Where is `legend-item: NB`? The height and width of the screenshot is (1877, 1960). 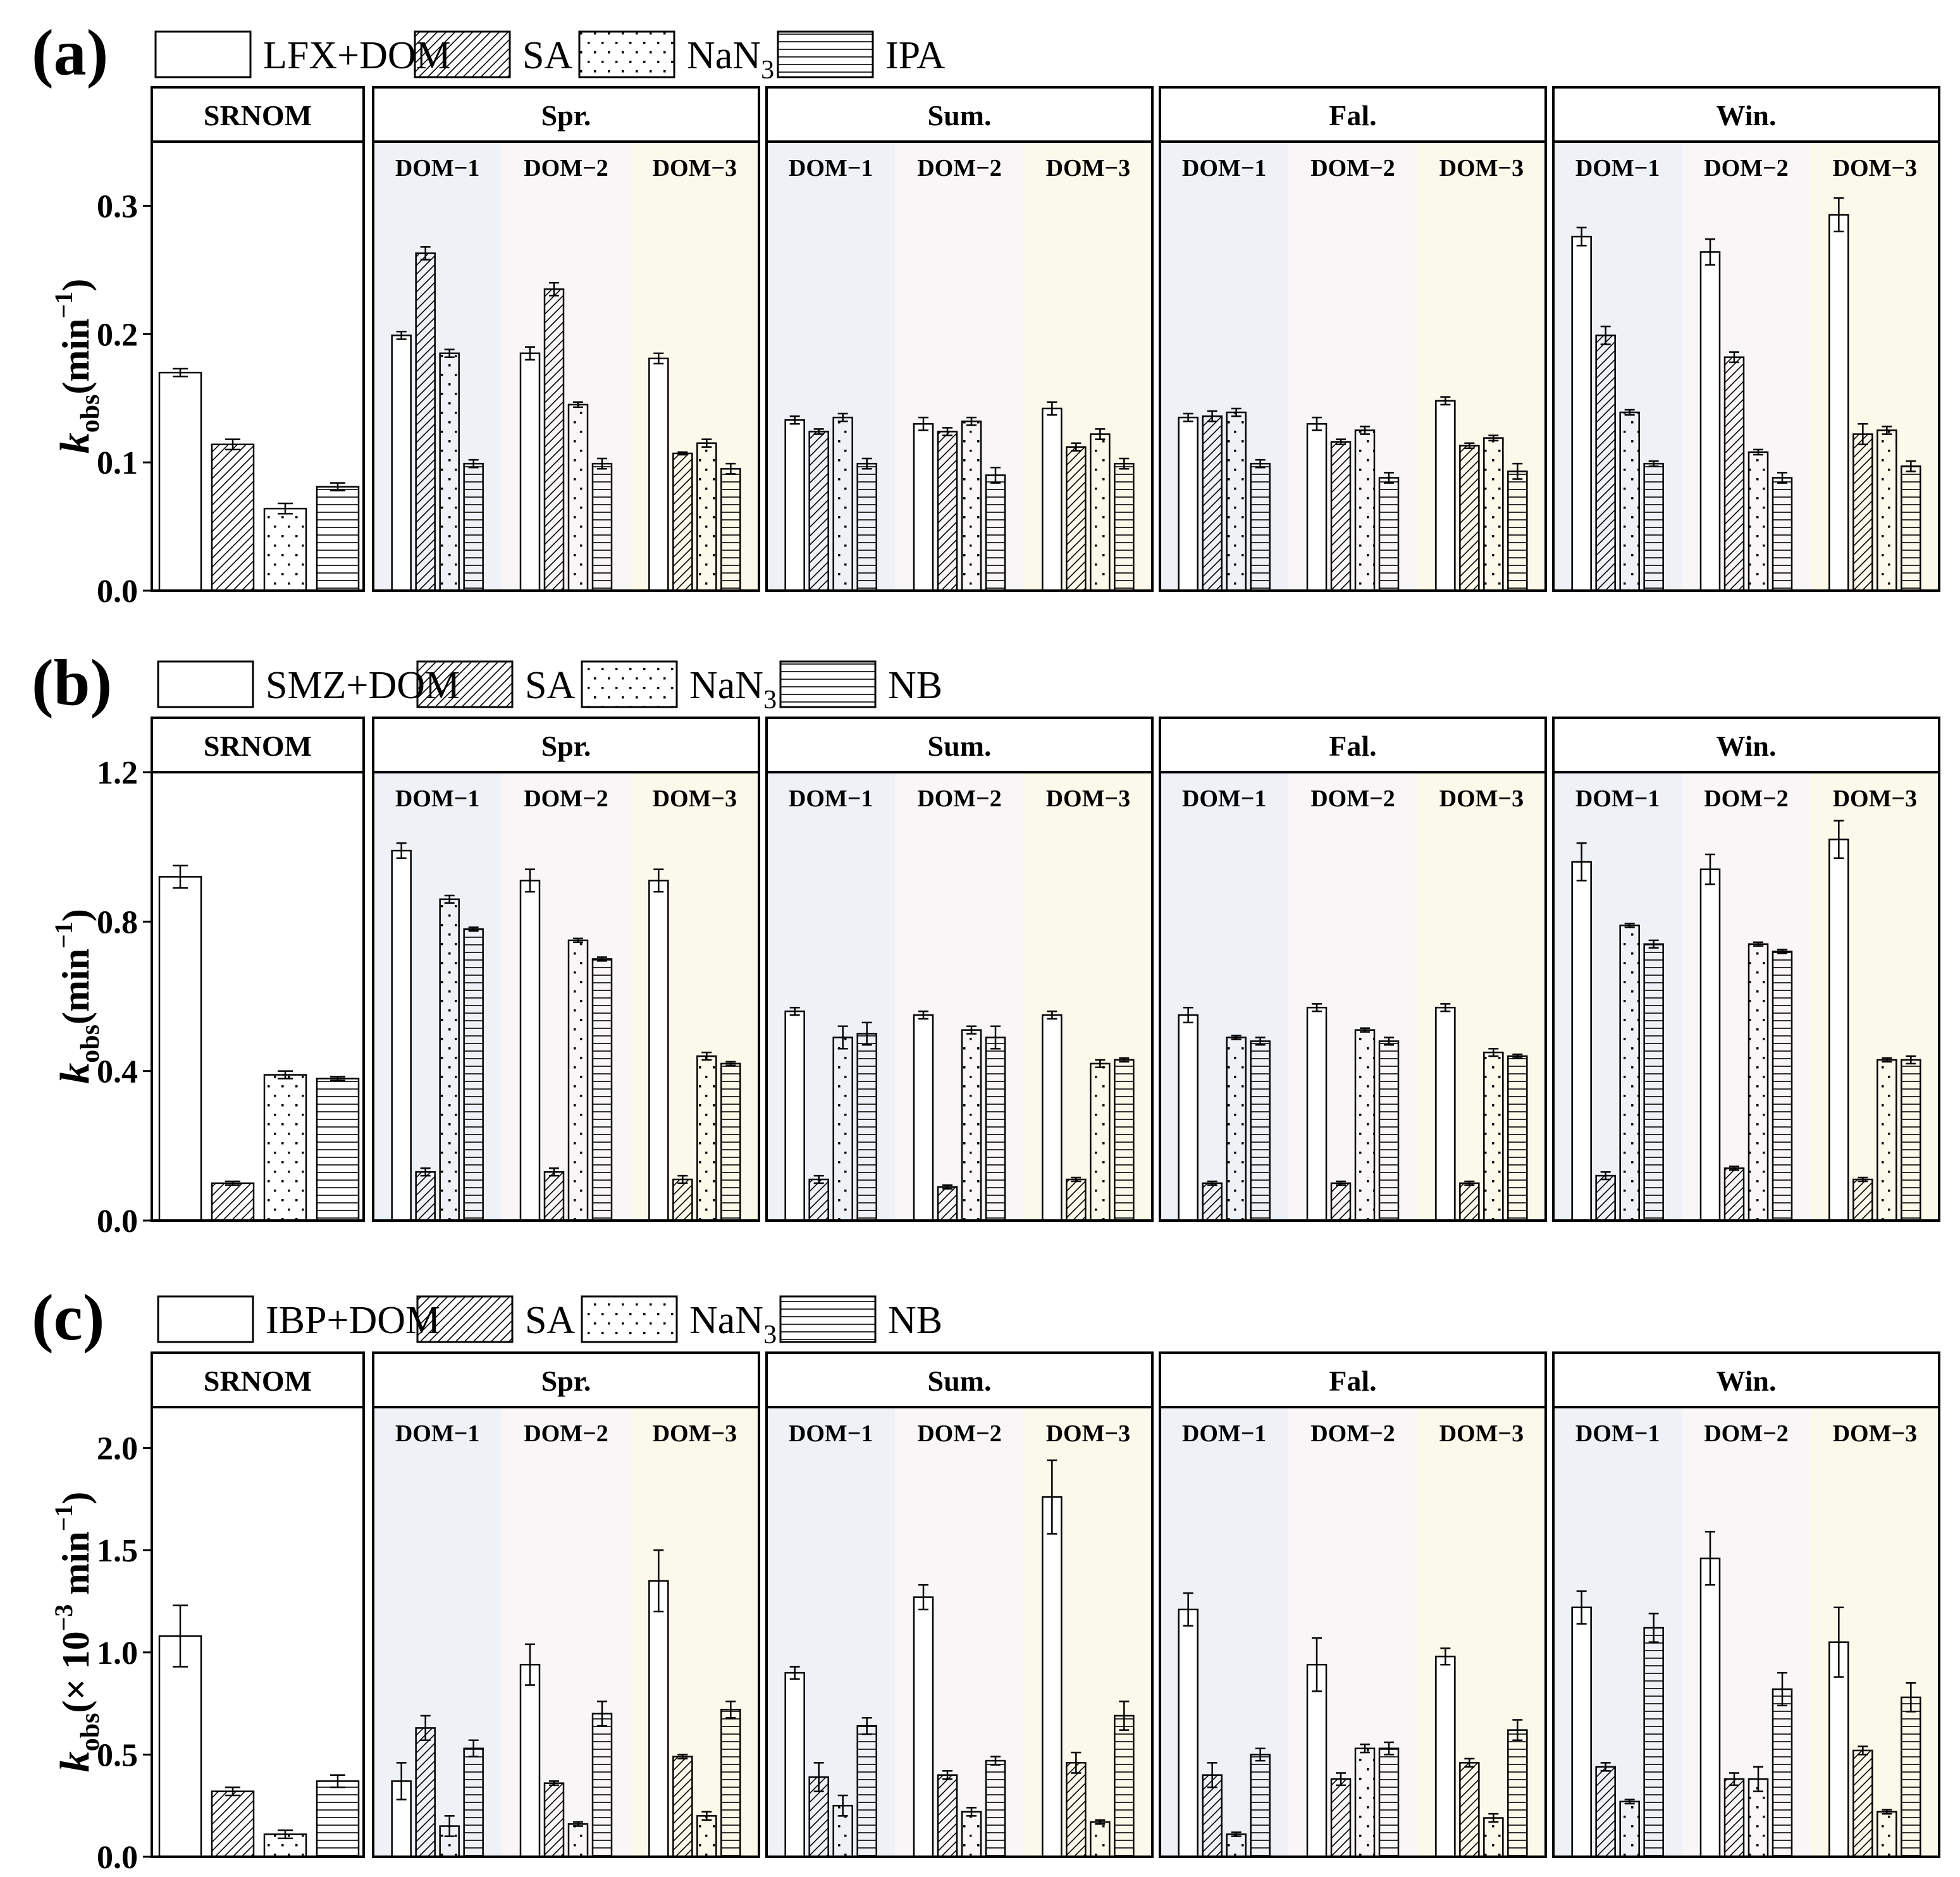
legend-item: NB is located at coordinates (861, 1319).